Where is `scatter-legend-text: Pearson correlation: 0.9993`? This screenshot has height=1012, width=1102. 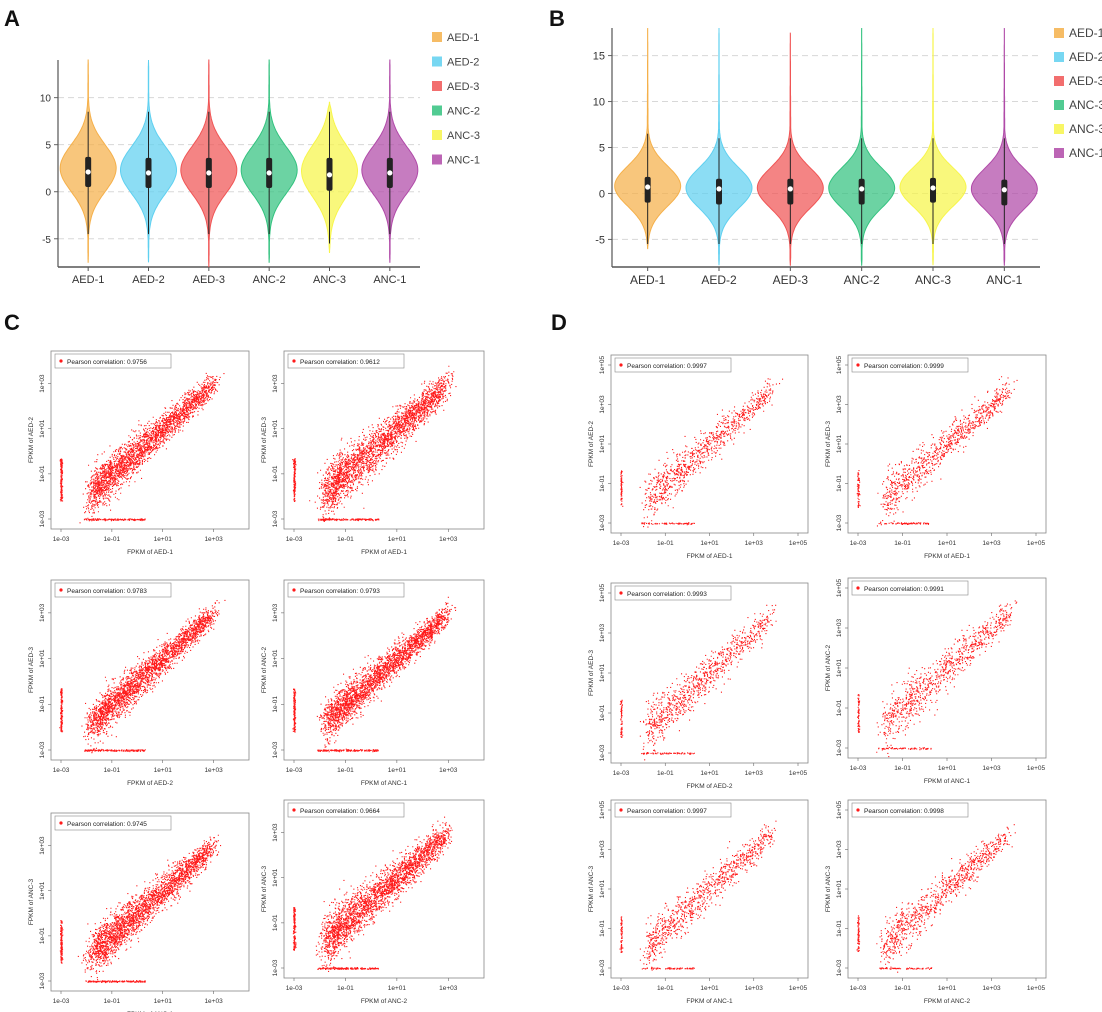
scatter-legend-text: Pearson correlation: 0.9993 is located at coordinates (667, 594).